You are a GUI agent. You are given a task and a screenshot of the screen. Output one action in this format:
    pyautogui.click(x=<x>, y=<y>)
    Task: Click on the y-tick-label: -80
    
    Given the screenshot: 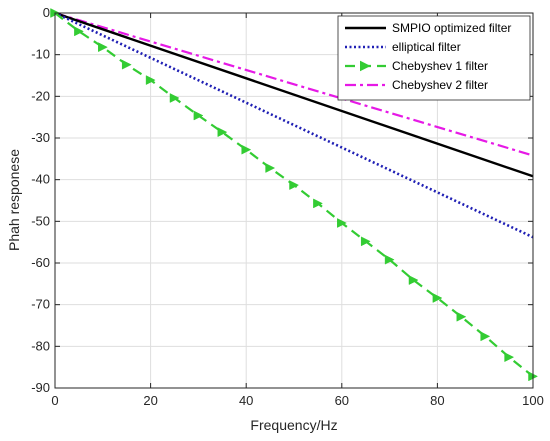 What is the action you would take?
    pyautogui.click(x=40, y=345)
    